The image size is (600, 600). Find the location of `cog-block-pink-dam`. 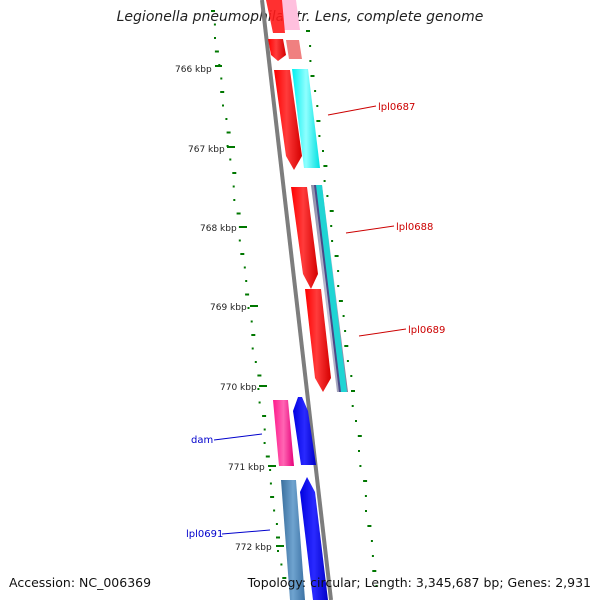

cog-block-pink-dam is located at coordinates (283, 433).